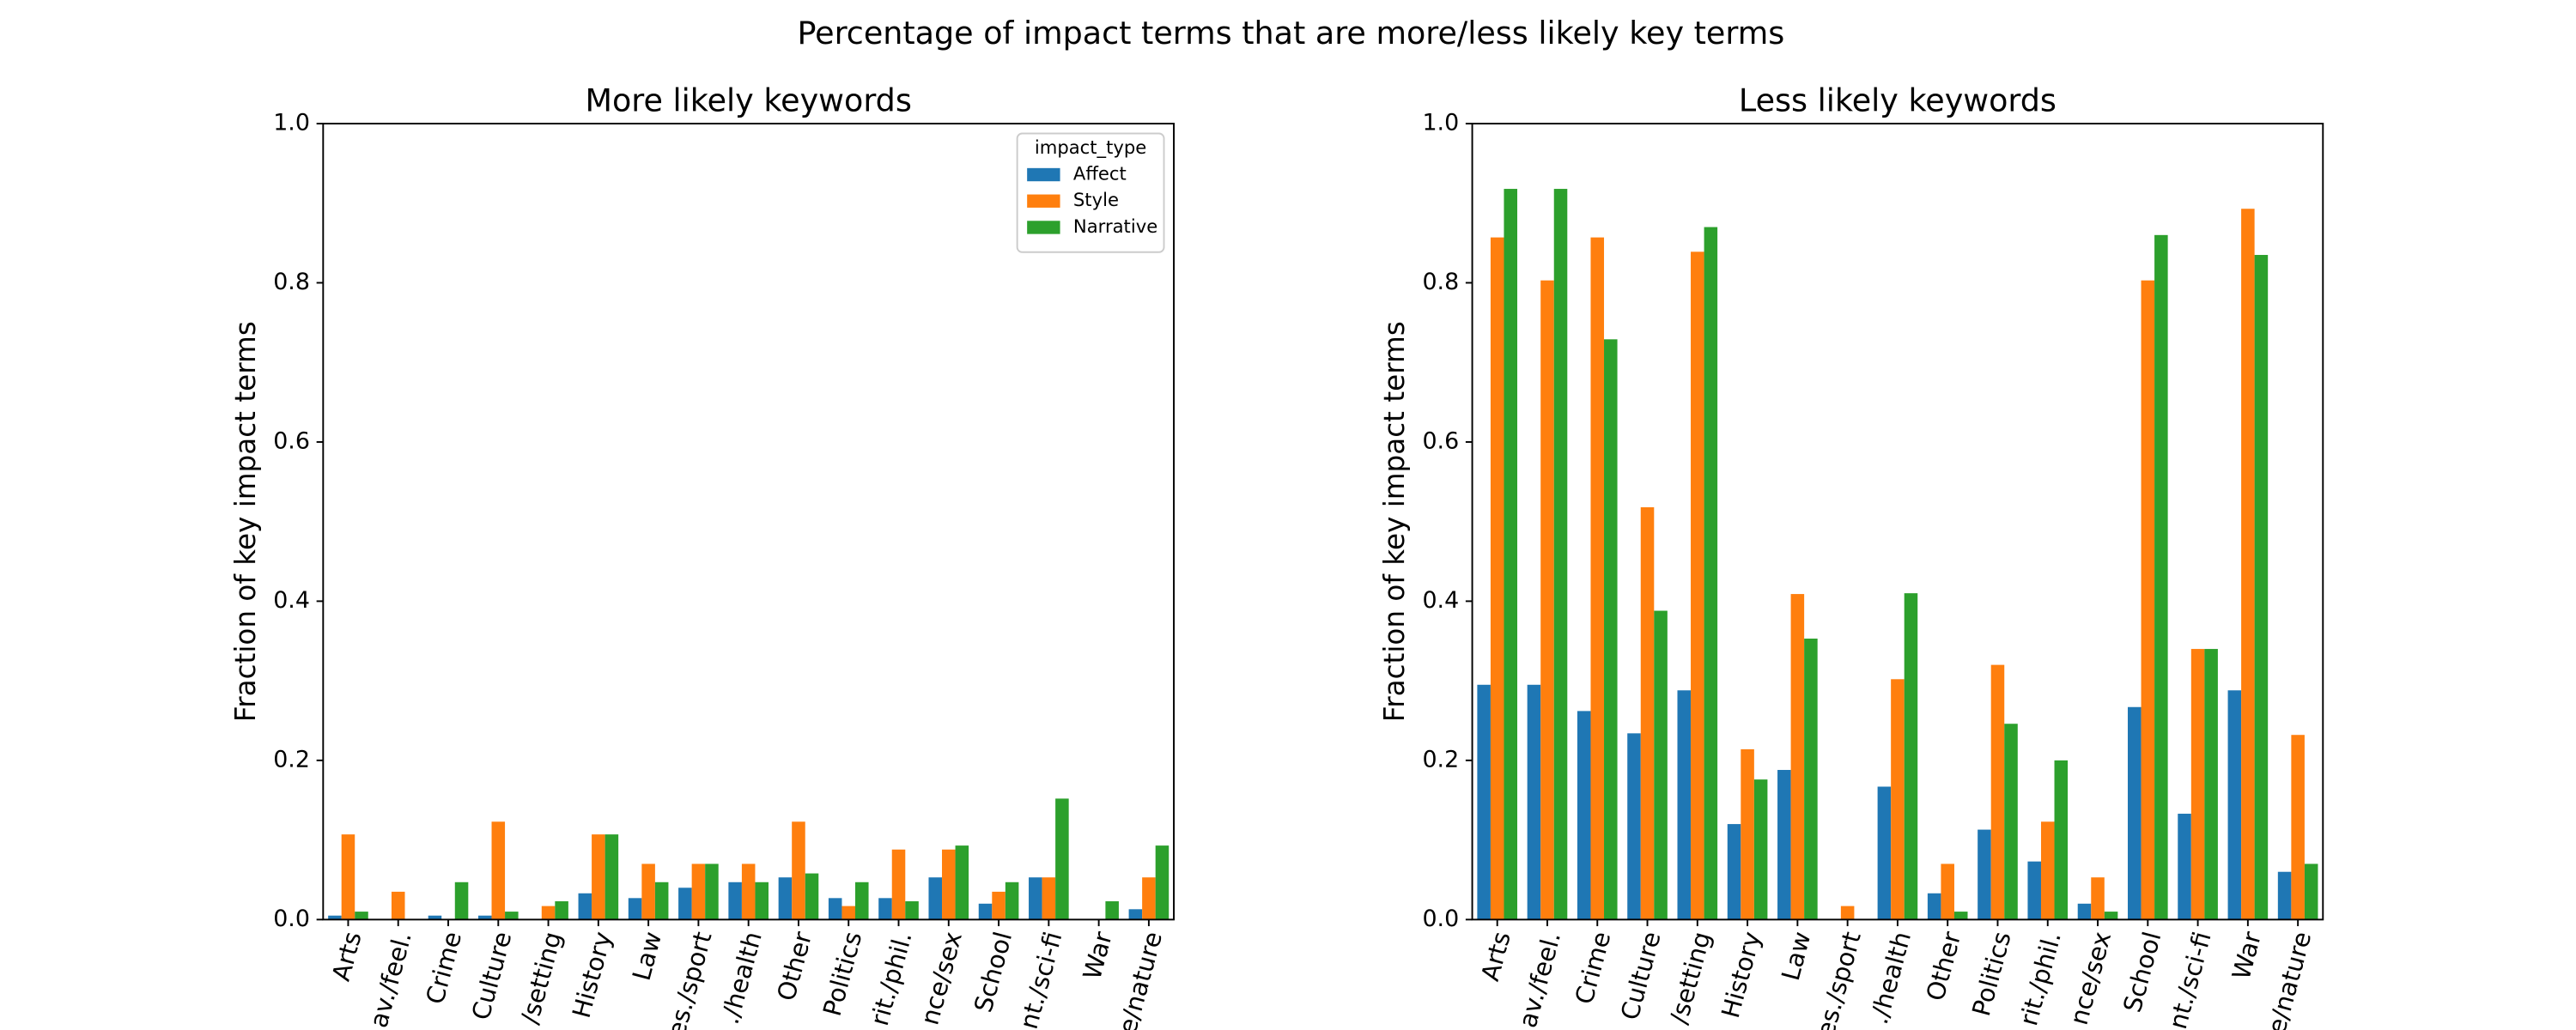 The width and height of the screenshot is (2576, 1030). I want to click on y-tick-label: 0.0, so click(1440, 919).